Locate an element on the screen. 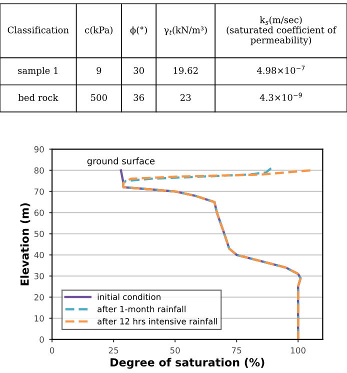  legend-label: initial condition is located at coordinates (129, 297).